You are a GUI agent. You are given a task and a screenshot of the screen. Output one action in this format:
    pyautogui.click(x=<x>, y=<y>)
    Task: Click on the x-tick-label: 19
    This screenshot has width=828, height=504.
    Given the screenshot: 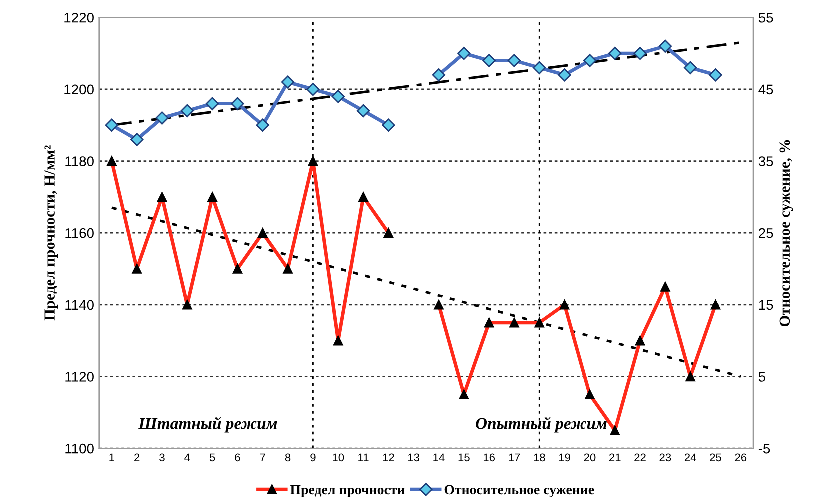 What is the action you would take?
    pyautogui.click(x=564, y=458)
    